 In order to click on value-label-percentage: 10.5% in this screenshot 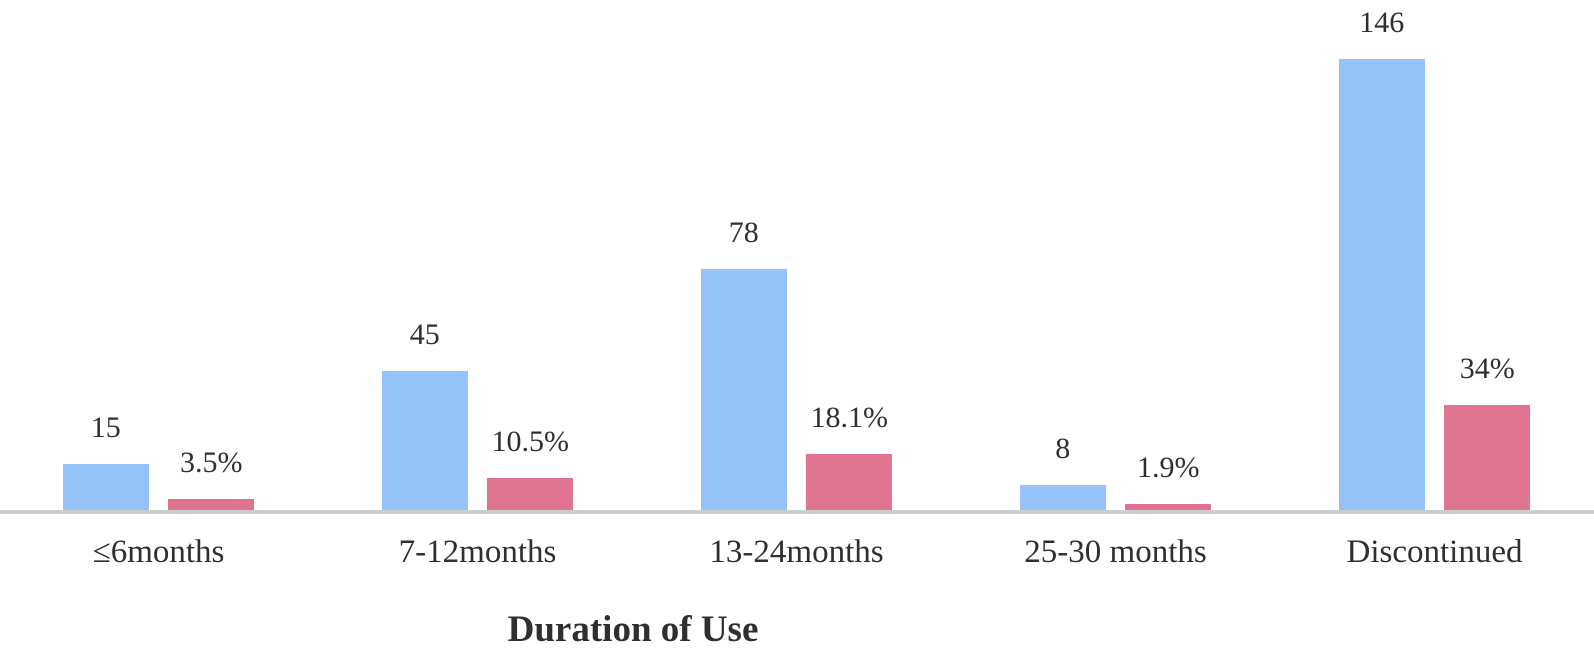, I will do `click(530, 441)`.